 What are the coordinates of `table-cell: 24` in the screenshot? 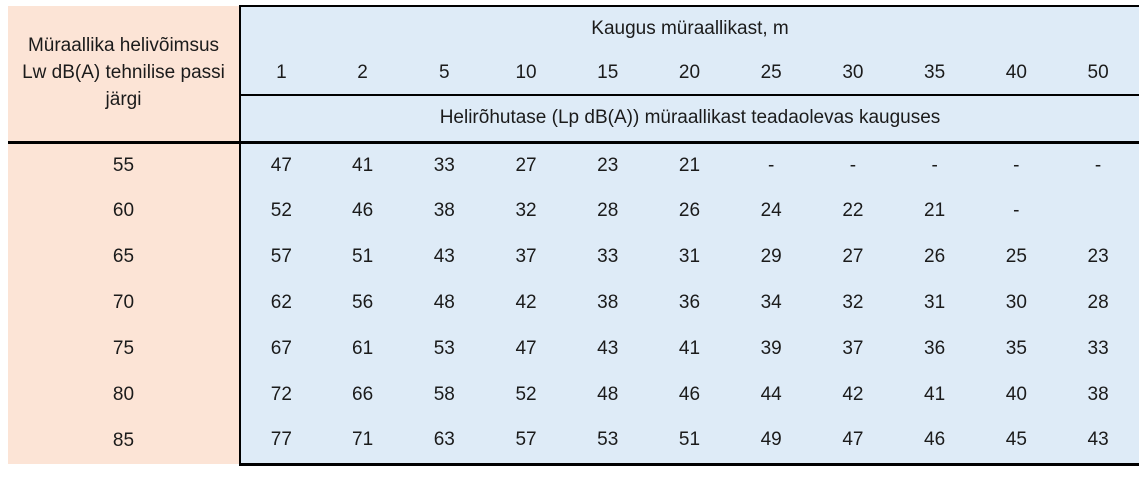 It's located at (771, 211).